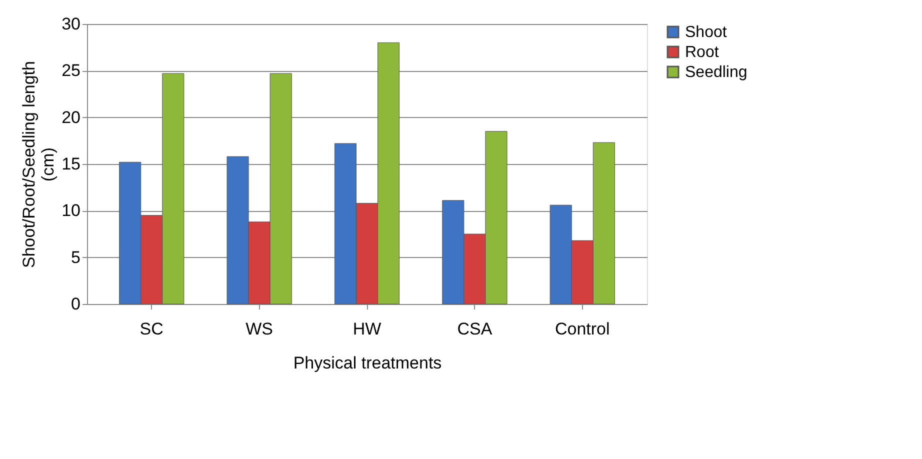 Image resolution: width=922 pixels, height=459 pixels. What do you see at coordinates (71, 70) in the screenshot?
I see `y-tick-label: 25` at bounding box center [71, 70].